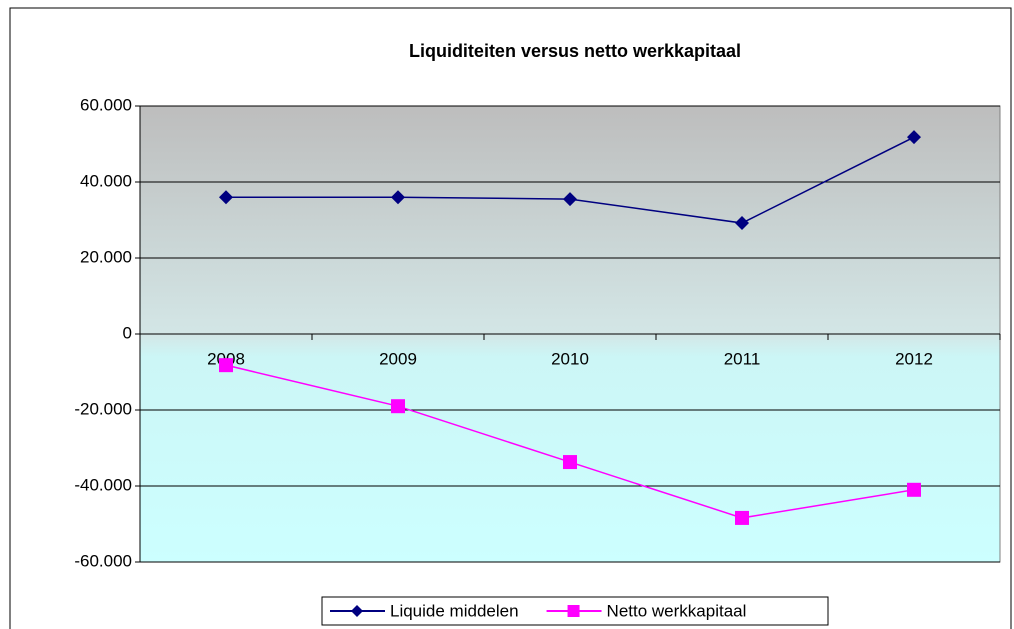 The height and width of the screenshot is (629, 1014). What do you see at coordinates (677, 610) in the screenshot?
I see `legend-label: Netto werkkapitaal` at bounding box center [677, 610].